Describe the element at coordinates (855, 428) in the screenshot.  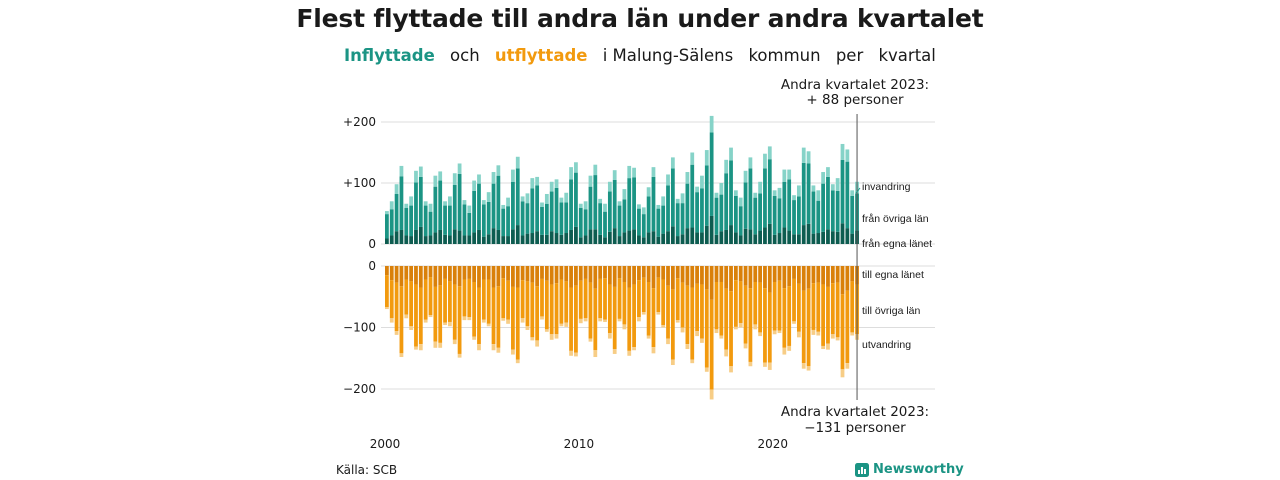
I see `annotation-bottom-line2: −131 personer` at that location.